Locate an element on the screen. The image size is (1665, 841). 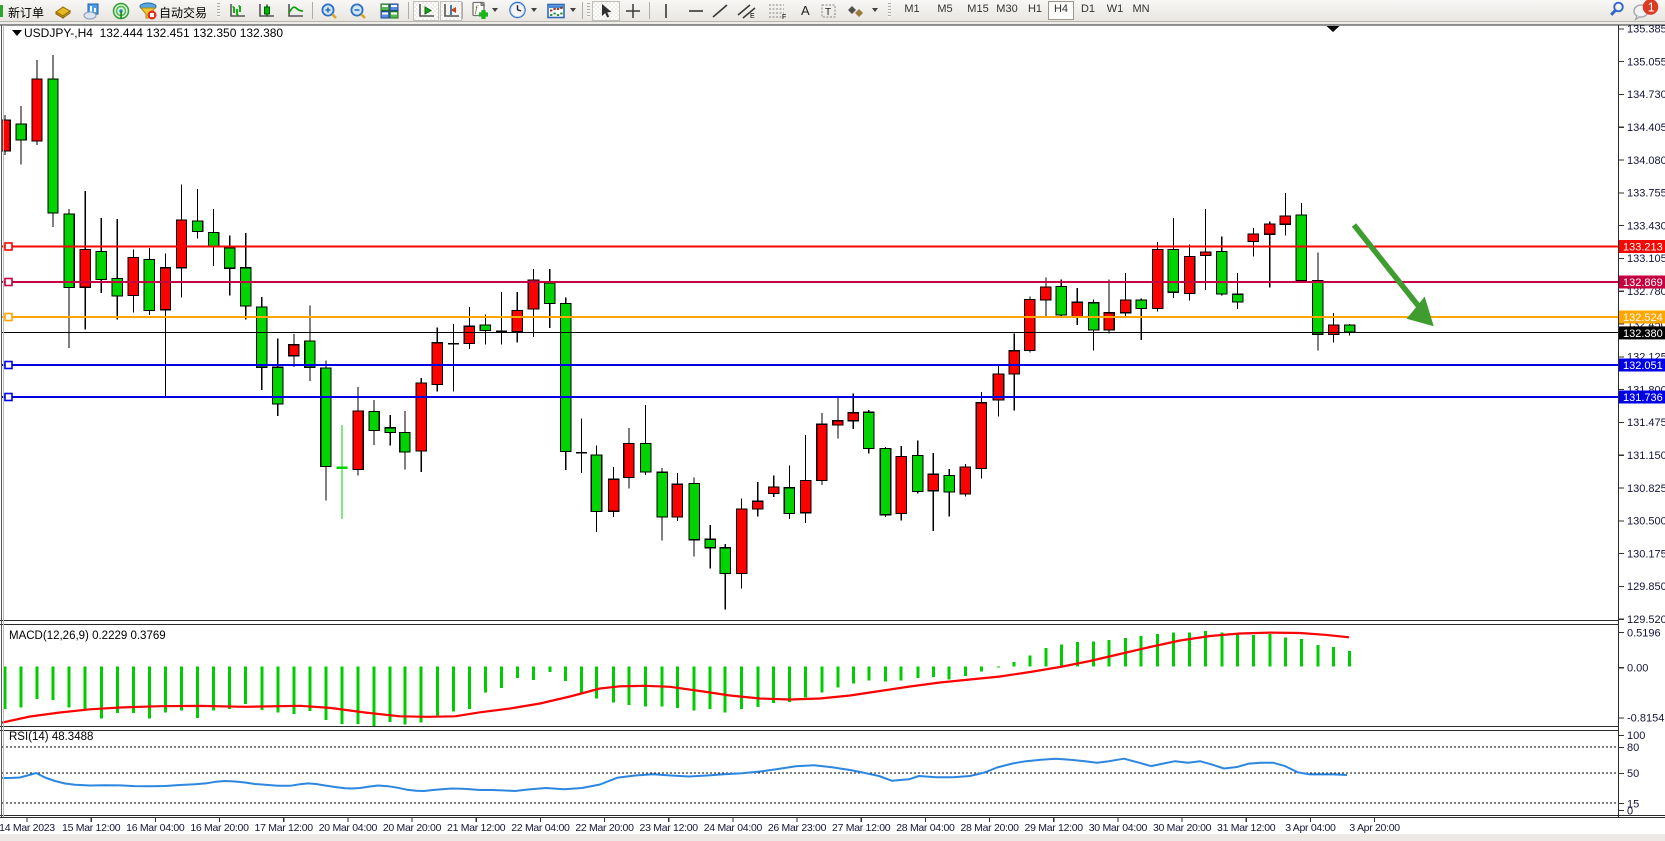
svg-text: 130.825 is located at coordinates (1646, 489).